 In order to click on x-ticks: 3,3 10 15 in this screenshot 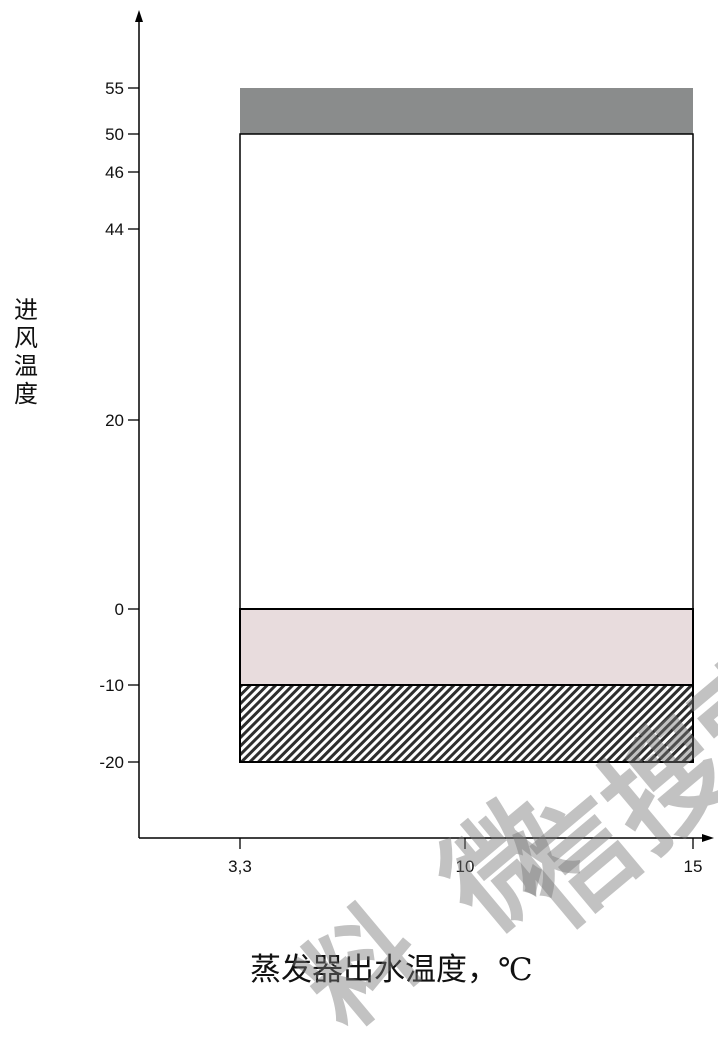, I will do `click(465, 857)`.